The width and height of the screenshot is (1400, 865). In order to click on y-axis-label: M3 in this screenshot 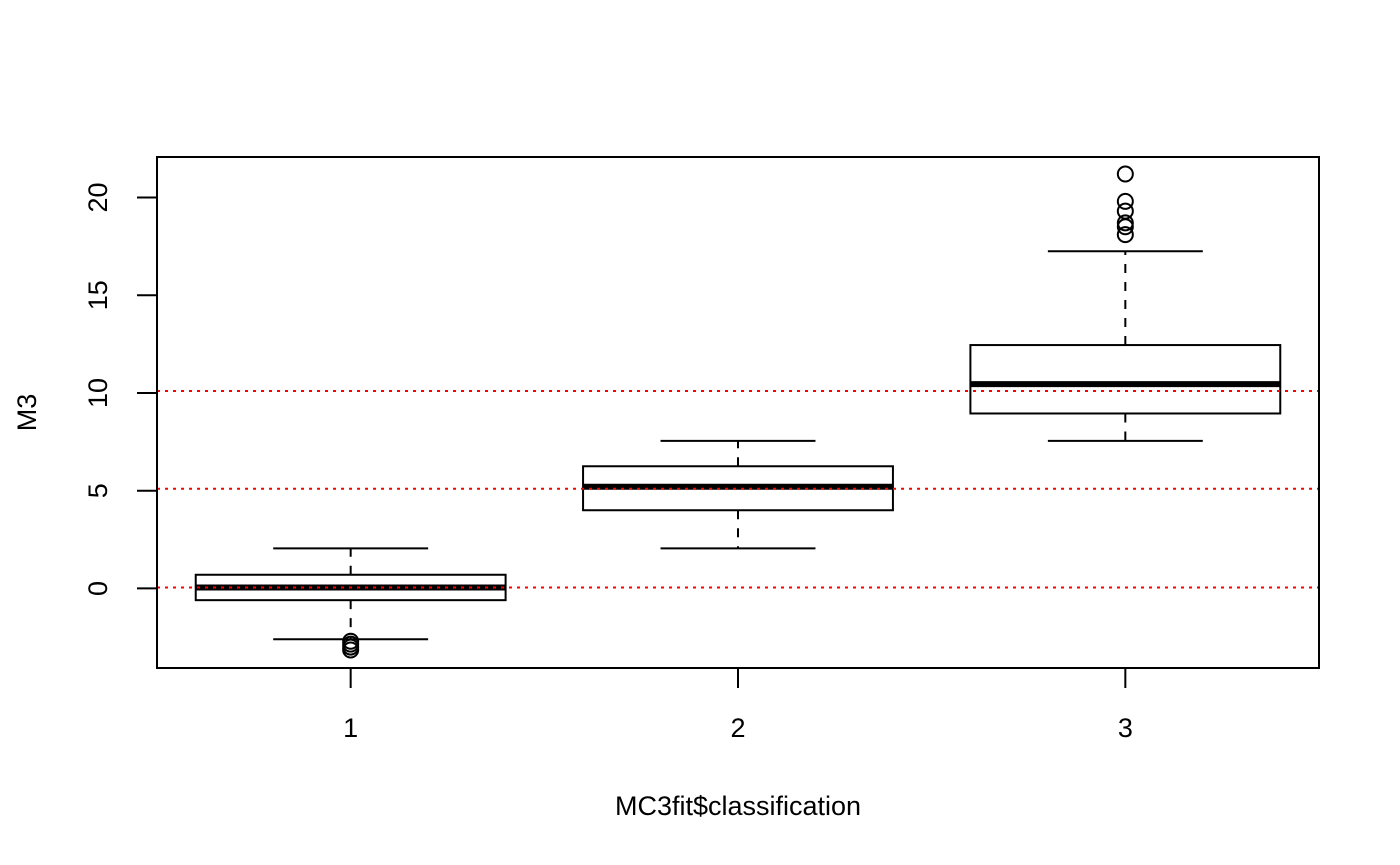, I will do `click(27, 413)`.